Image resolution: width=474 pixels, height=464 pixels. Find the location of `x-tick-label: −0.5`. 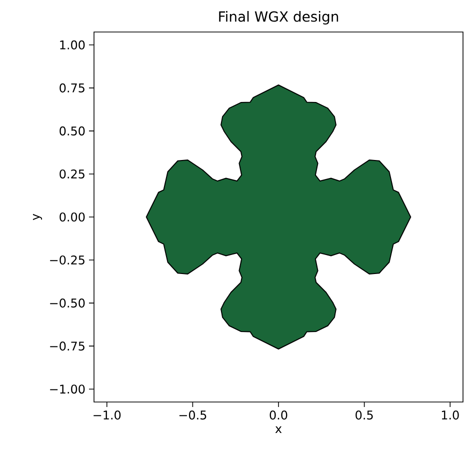

x-tick-label: −0.5 is located at coordinates (192, 415).